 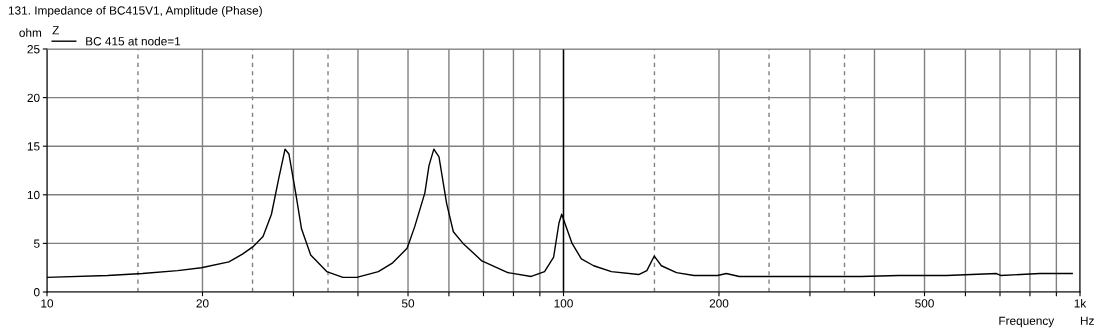 I want to click on legend-label: BC 415 at node=1, so click(x=133, y=41).